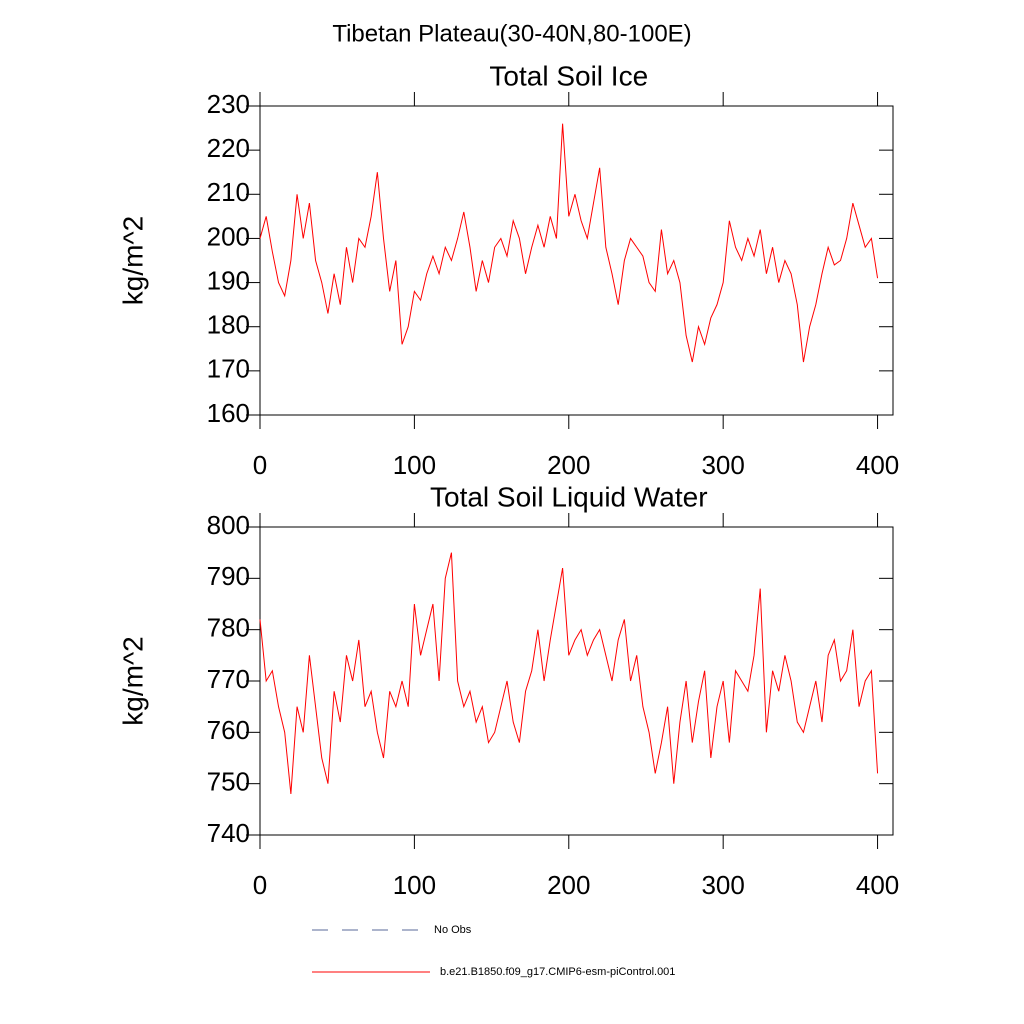  Describe the element at coordinates (228, 192) in the screenshot. I see `y-tick-label: 210` at that location.